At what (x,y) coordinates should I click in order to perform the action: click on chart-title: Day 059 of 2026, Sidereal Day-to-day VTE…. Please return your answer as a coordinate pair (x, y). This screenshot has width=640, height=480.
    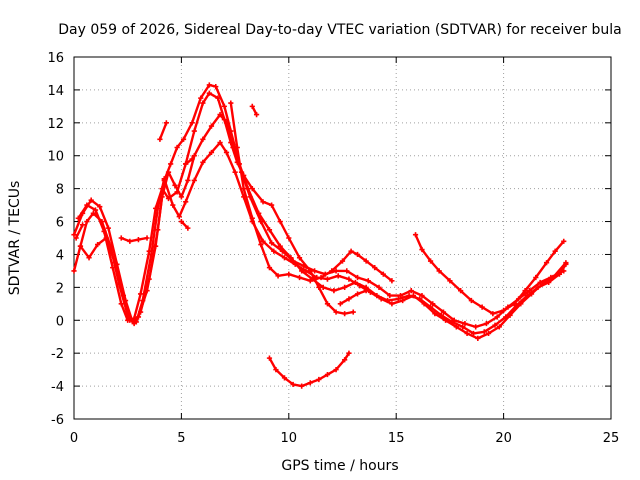
    Looking at the image, I should click on (339, 30).